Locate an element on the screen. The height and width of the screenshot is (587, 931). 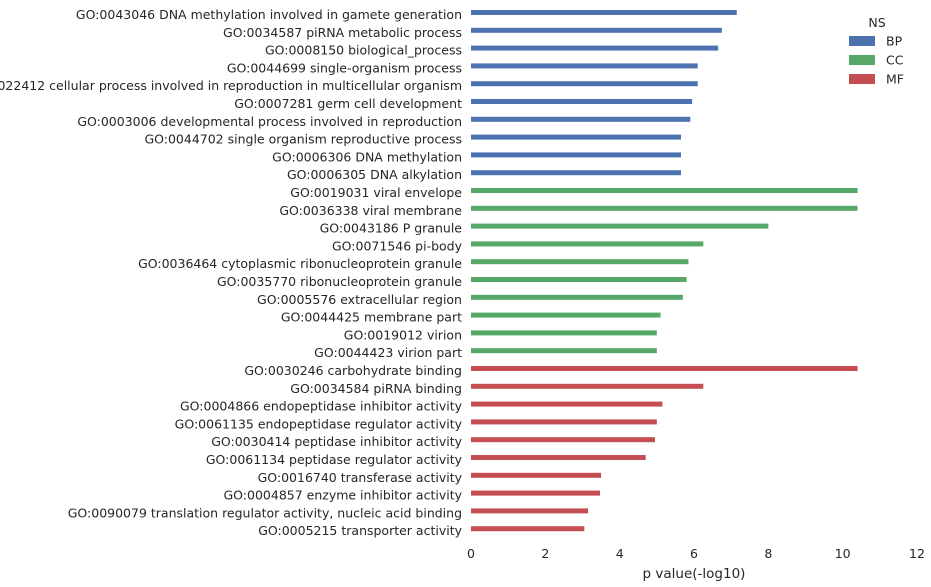
x-tick-label: 6 is located at coordinates (694, 553).